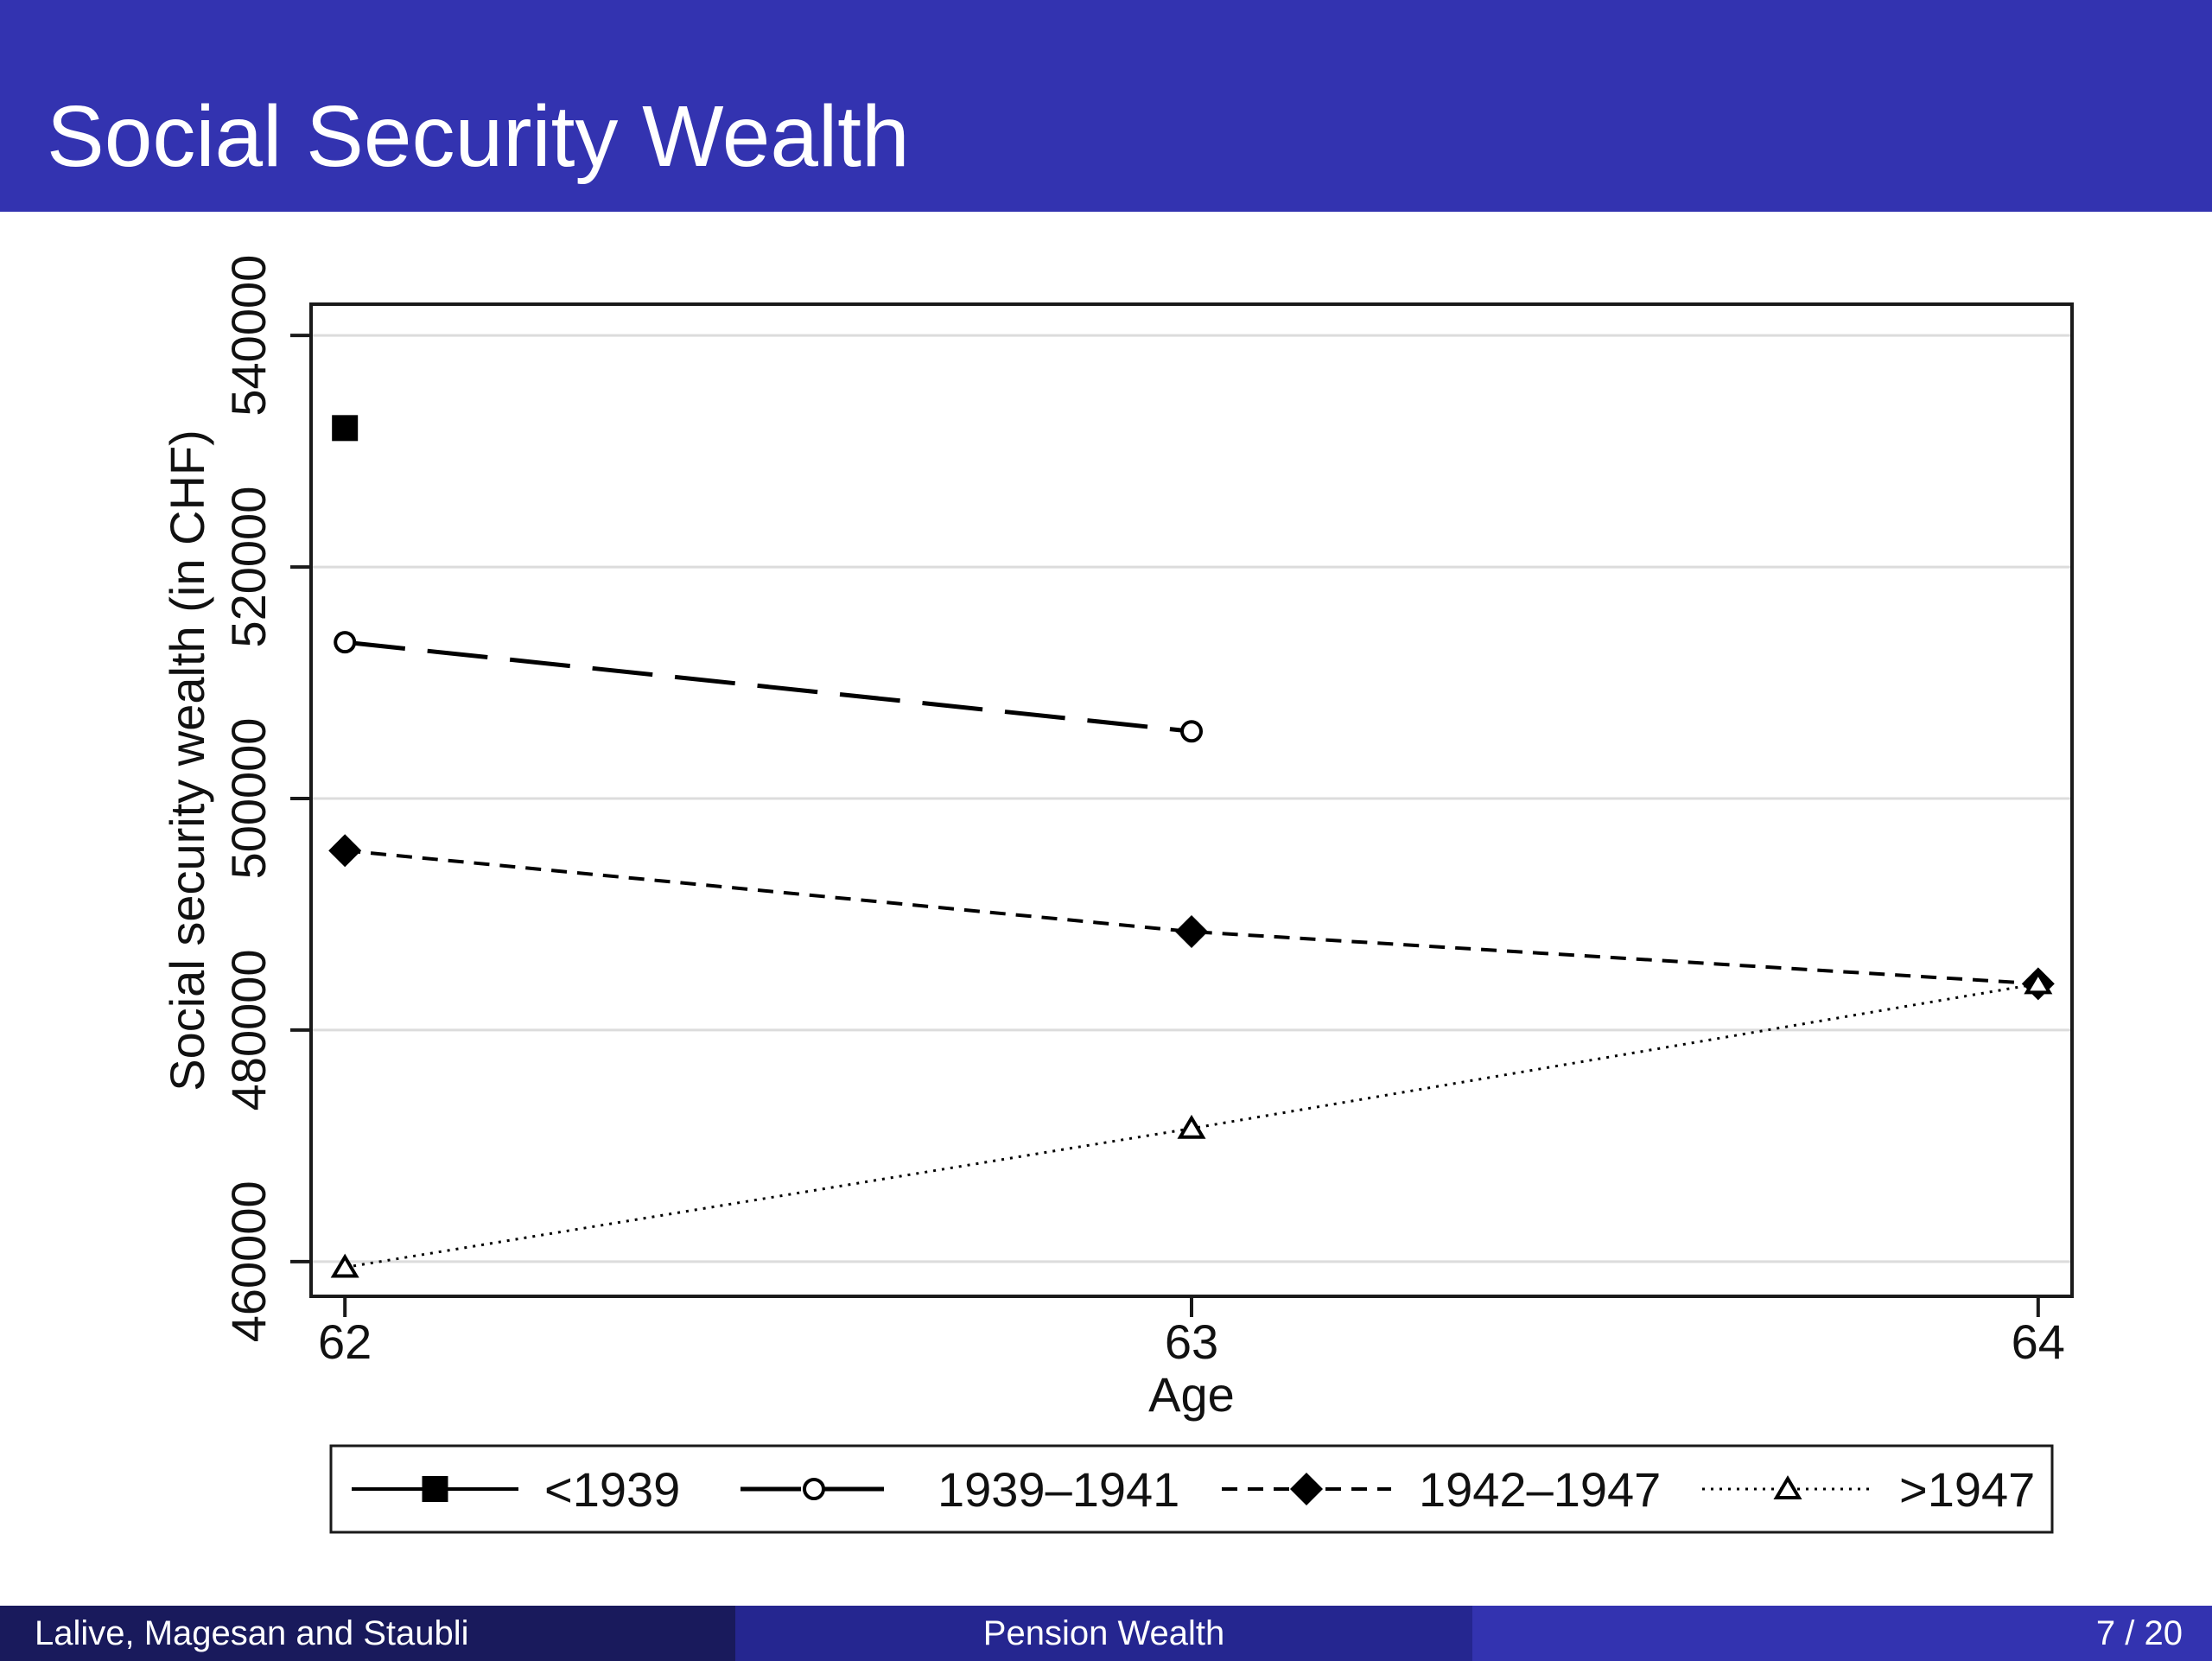 The width and height of the screenshot is (2212, 1661). I want to click on legend-item-3: >1947, so click(1868, 1489).